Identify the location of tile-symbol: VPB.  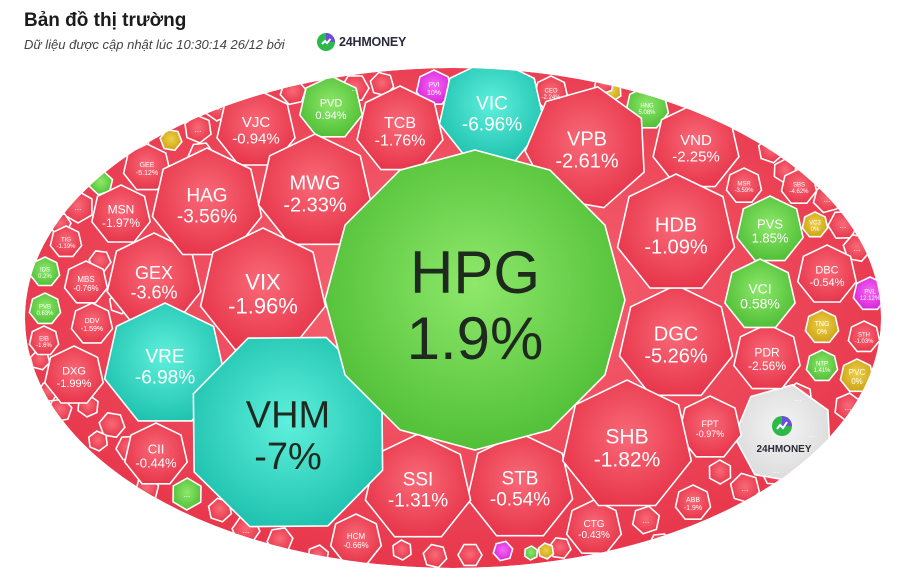
(587, 140).